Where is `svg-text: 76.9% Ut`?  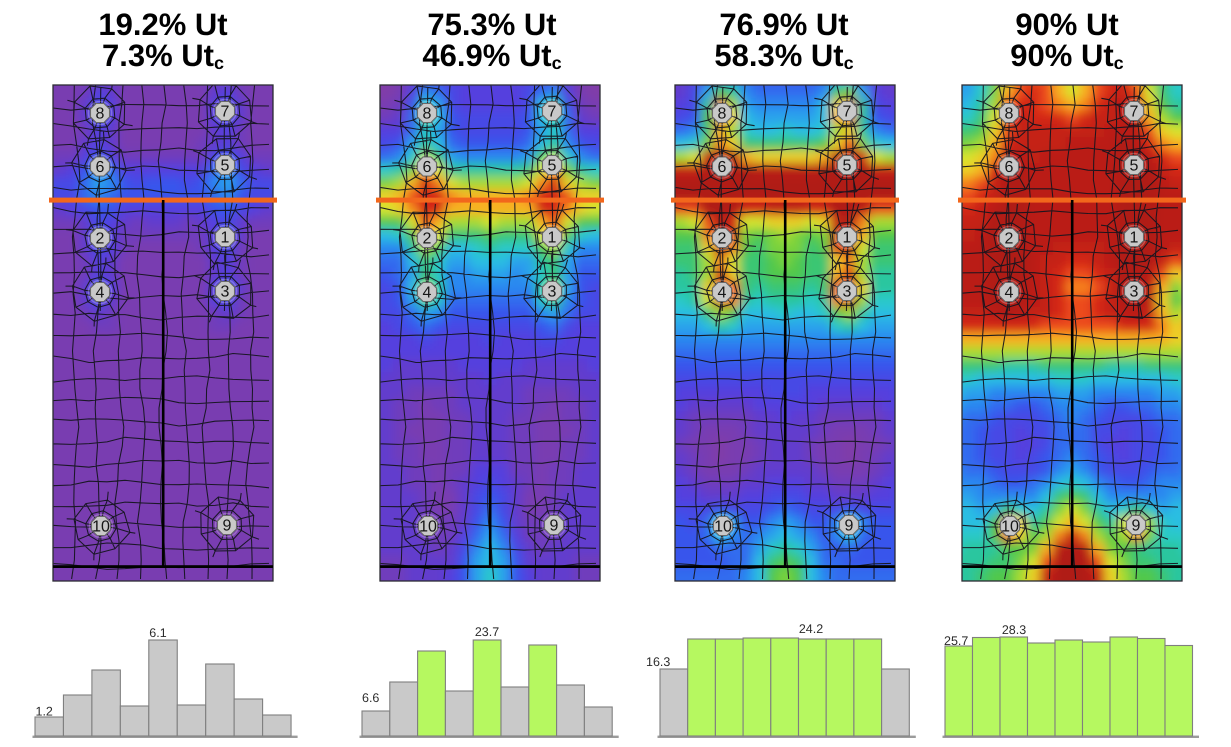
svg-text: 76.9% Ut is located at coordinates (783, 24).